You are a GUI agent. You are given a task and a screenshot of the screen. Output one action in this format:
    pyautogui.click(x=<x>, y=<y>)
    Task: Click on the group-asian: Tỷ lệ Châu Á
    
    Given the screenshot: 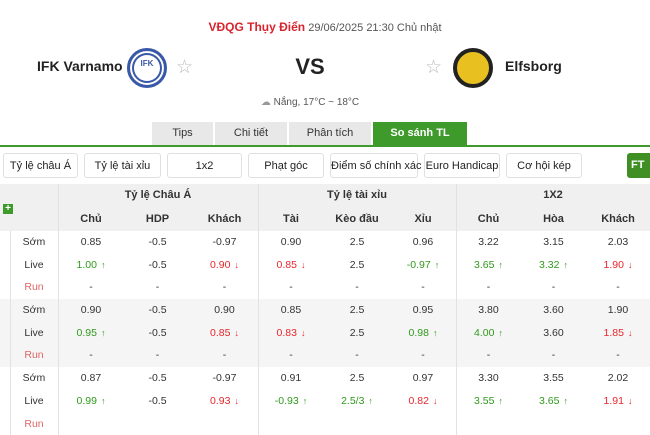 What is the action you would take?
    pyautogui.click(x=158, y=195)
    